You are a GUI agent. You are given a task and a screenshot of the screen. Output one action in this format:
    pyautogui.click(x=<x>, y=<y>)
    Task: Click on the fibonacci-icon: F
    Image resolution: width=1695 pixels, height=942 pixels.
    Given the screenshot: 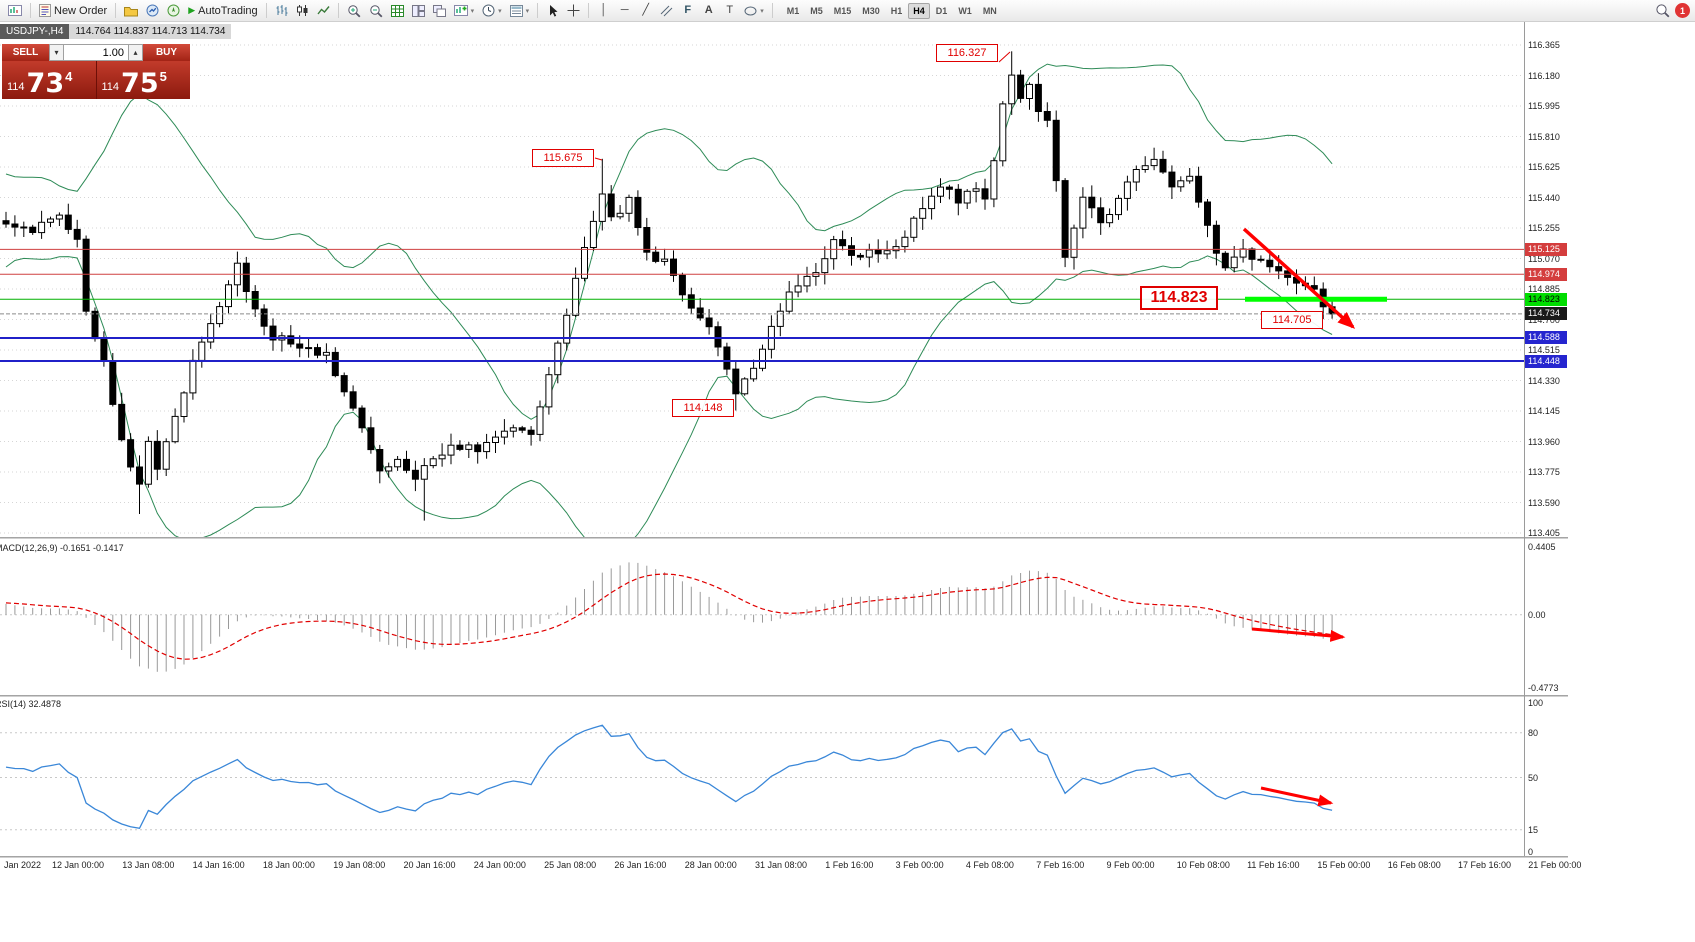 What is the action you would take?
    pyautogui.click(x=688, y=10)
    